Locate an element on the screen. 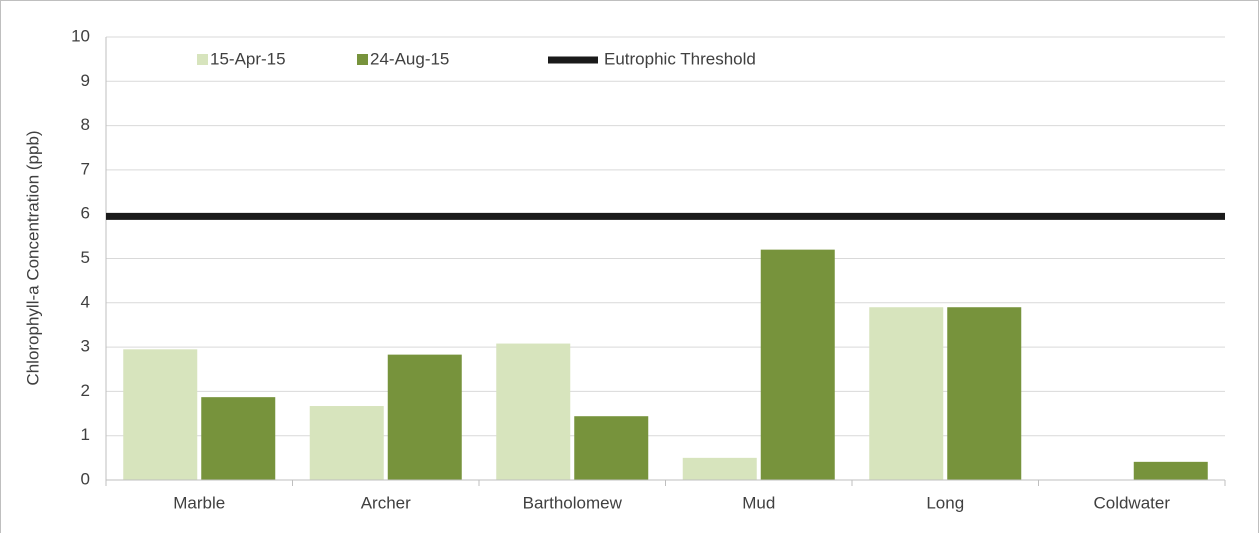 The width and height of the screenshot is (1259, 533). y-tick-label: 9 is located at coordinates (85, 80).